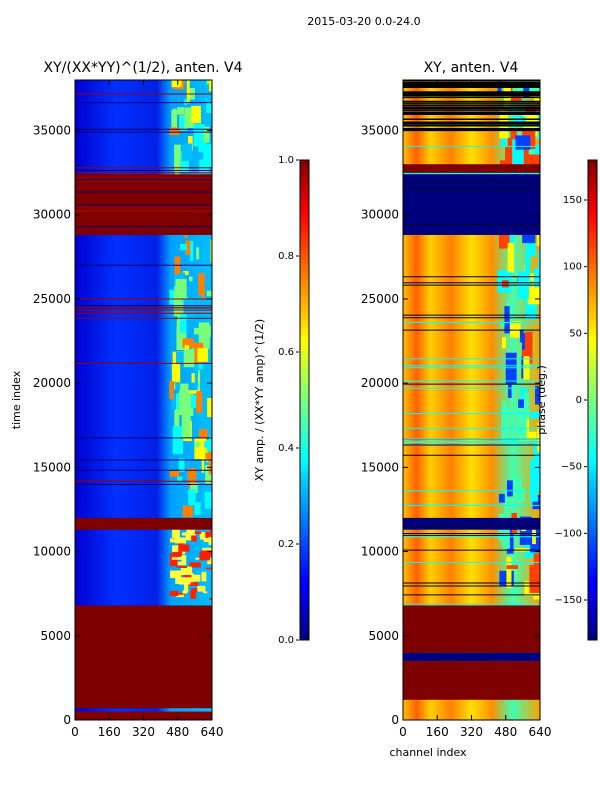 Image resolution: width=600 pixels, height=800 pixels. I want to click on phase-xtick-label: 480, so click(505, 732).